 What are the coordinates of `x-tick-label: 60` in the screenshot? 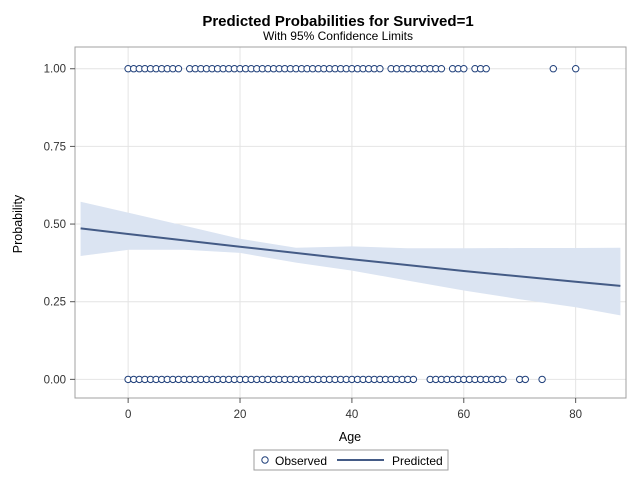 It's located at (463, 415).